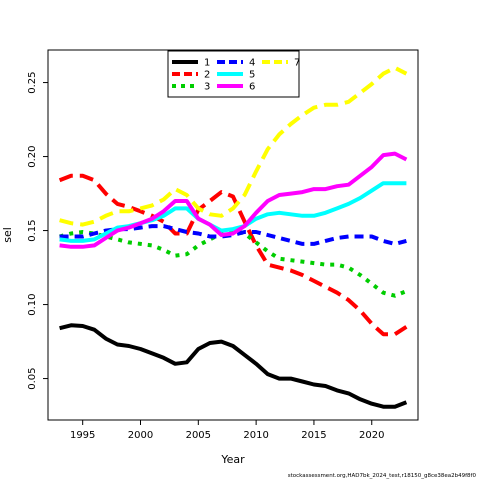 This screenshot has width=480, height=480. Describe the element at coordinates (252, 87) in the screenshot. I see `legend-label-6: 6` at that location.